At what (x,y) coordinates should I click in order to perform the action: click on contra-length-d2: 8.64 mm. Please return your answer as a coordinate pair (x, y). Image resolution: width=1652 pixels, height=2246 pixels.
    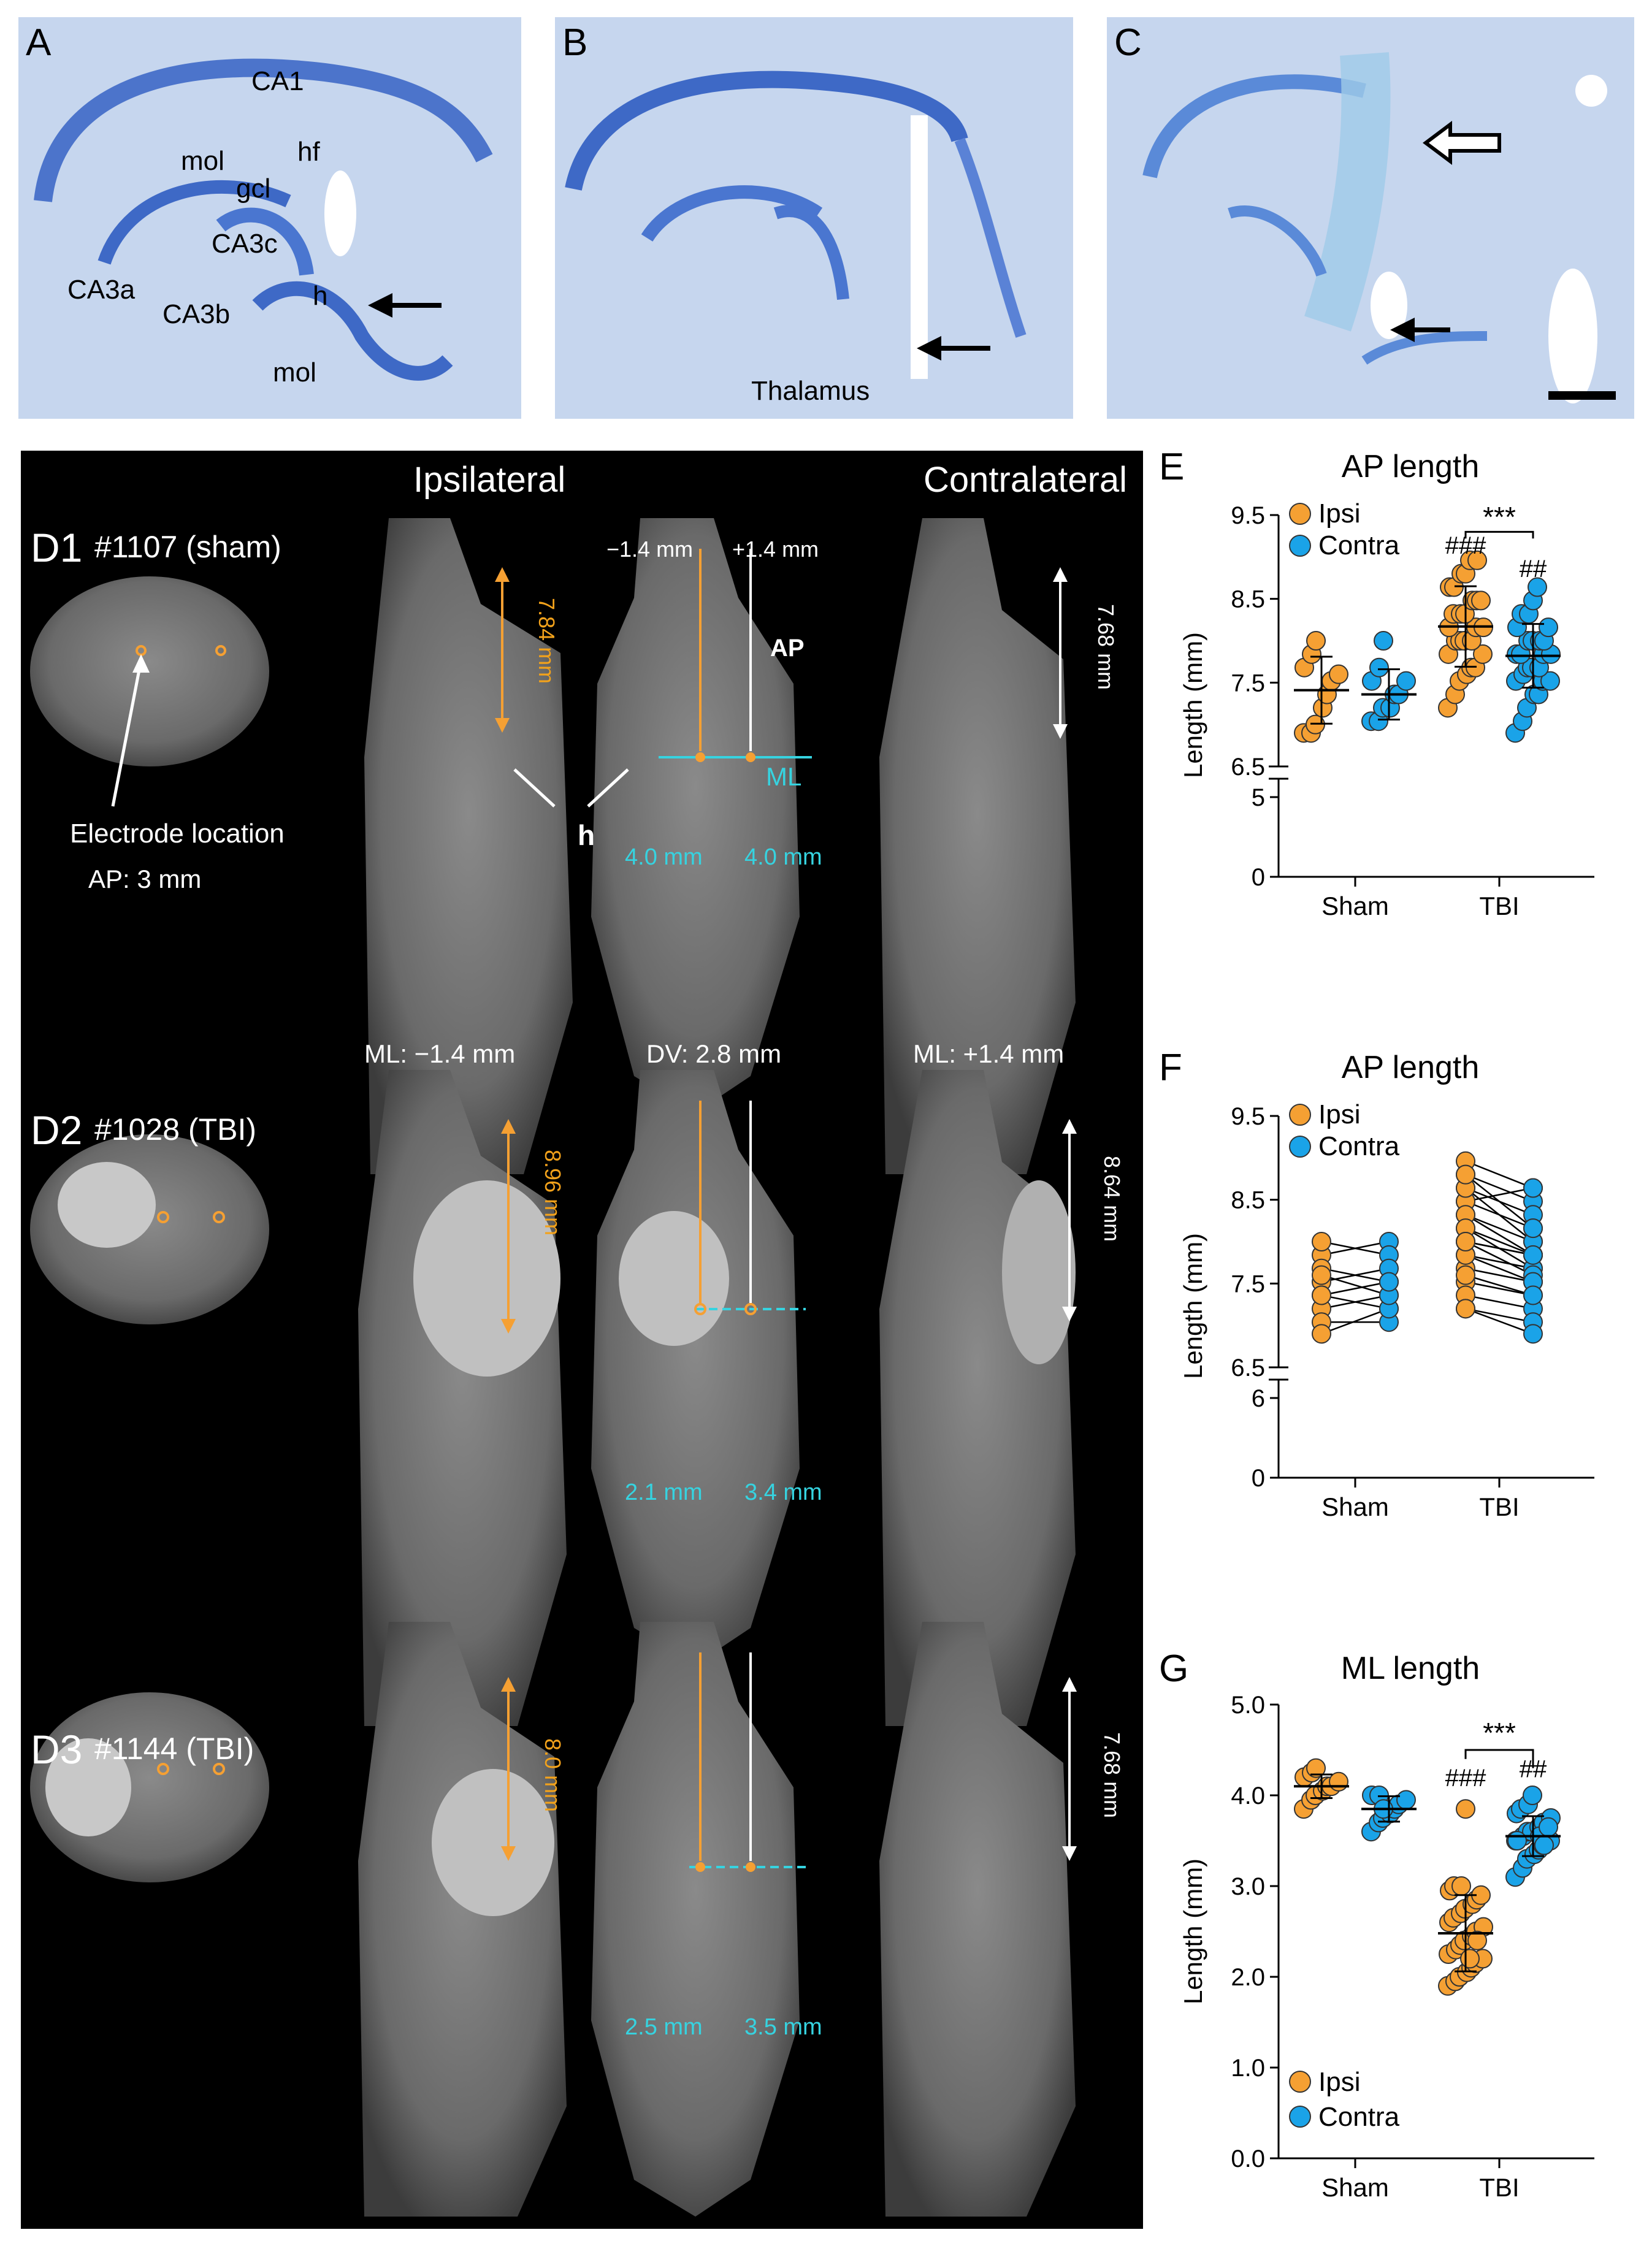
    Looking at the image, I should click on (1112, 1199).